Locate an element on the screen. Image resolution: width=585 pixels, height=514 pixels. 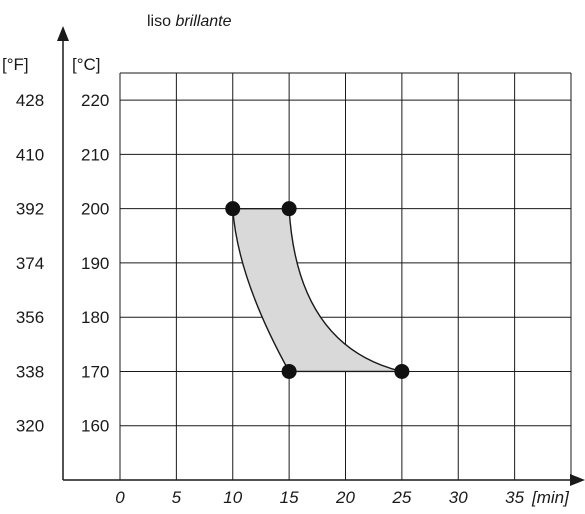
x-tick-label: 15 is located at coordinates (289, 497).